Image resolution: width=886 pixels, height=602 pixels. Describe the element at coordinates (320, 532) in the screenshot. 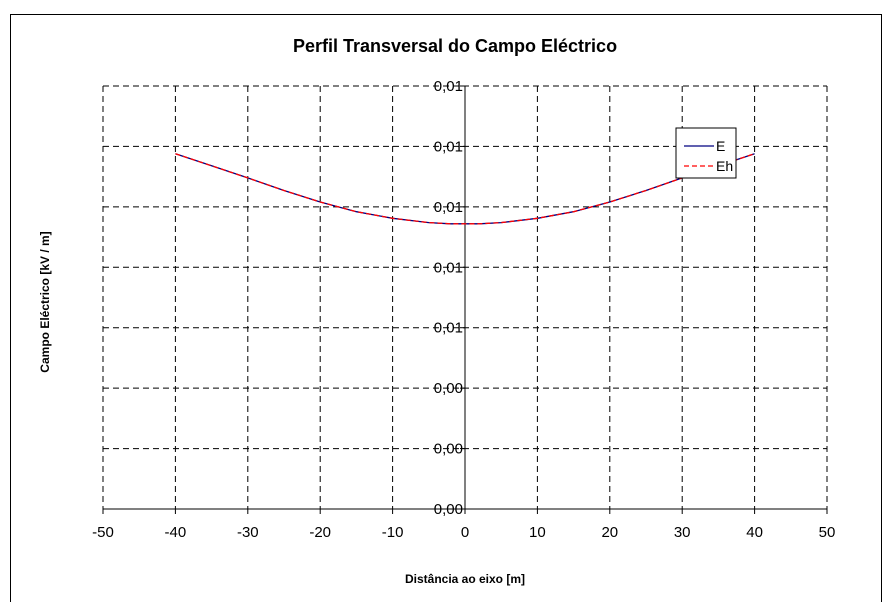

I see `x-tick-label: -20` at that location.